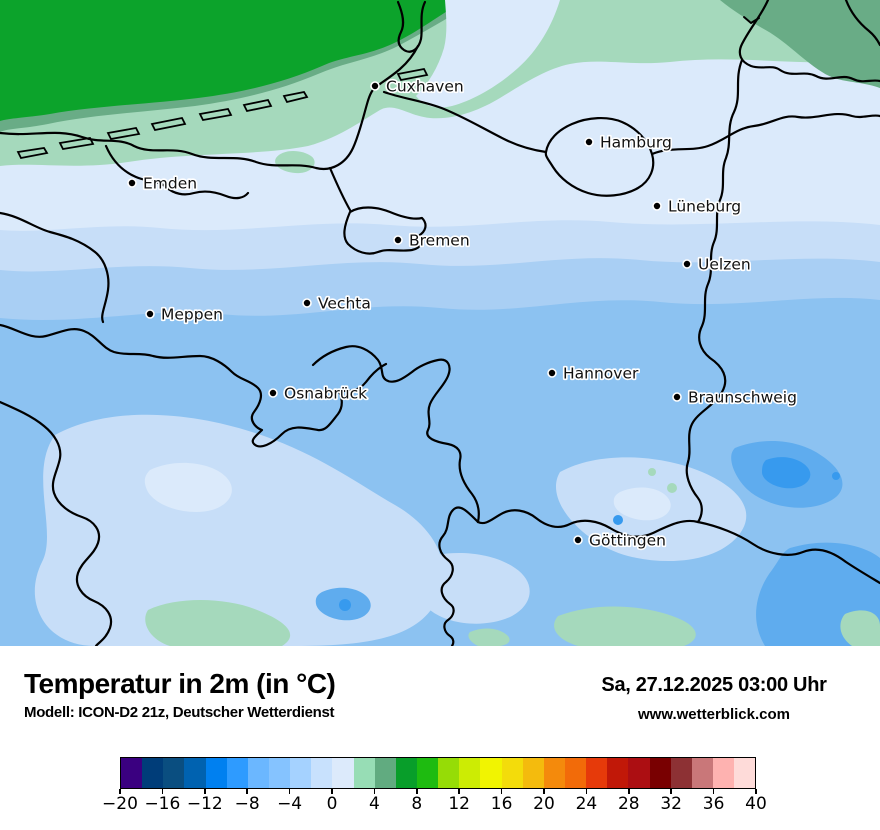 The height and width of the screenshot is (830, 880). Describe the element at coordinates (340, 189) in the screenshot. I see `weser-estuary` at that location.